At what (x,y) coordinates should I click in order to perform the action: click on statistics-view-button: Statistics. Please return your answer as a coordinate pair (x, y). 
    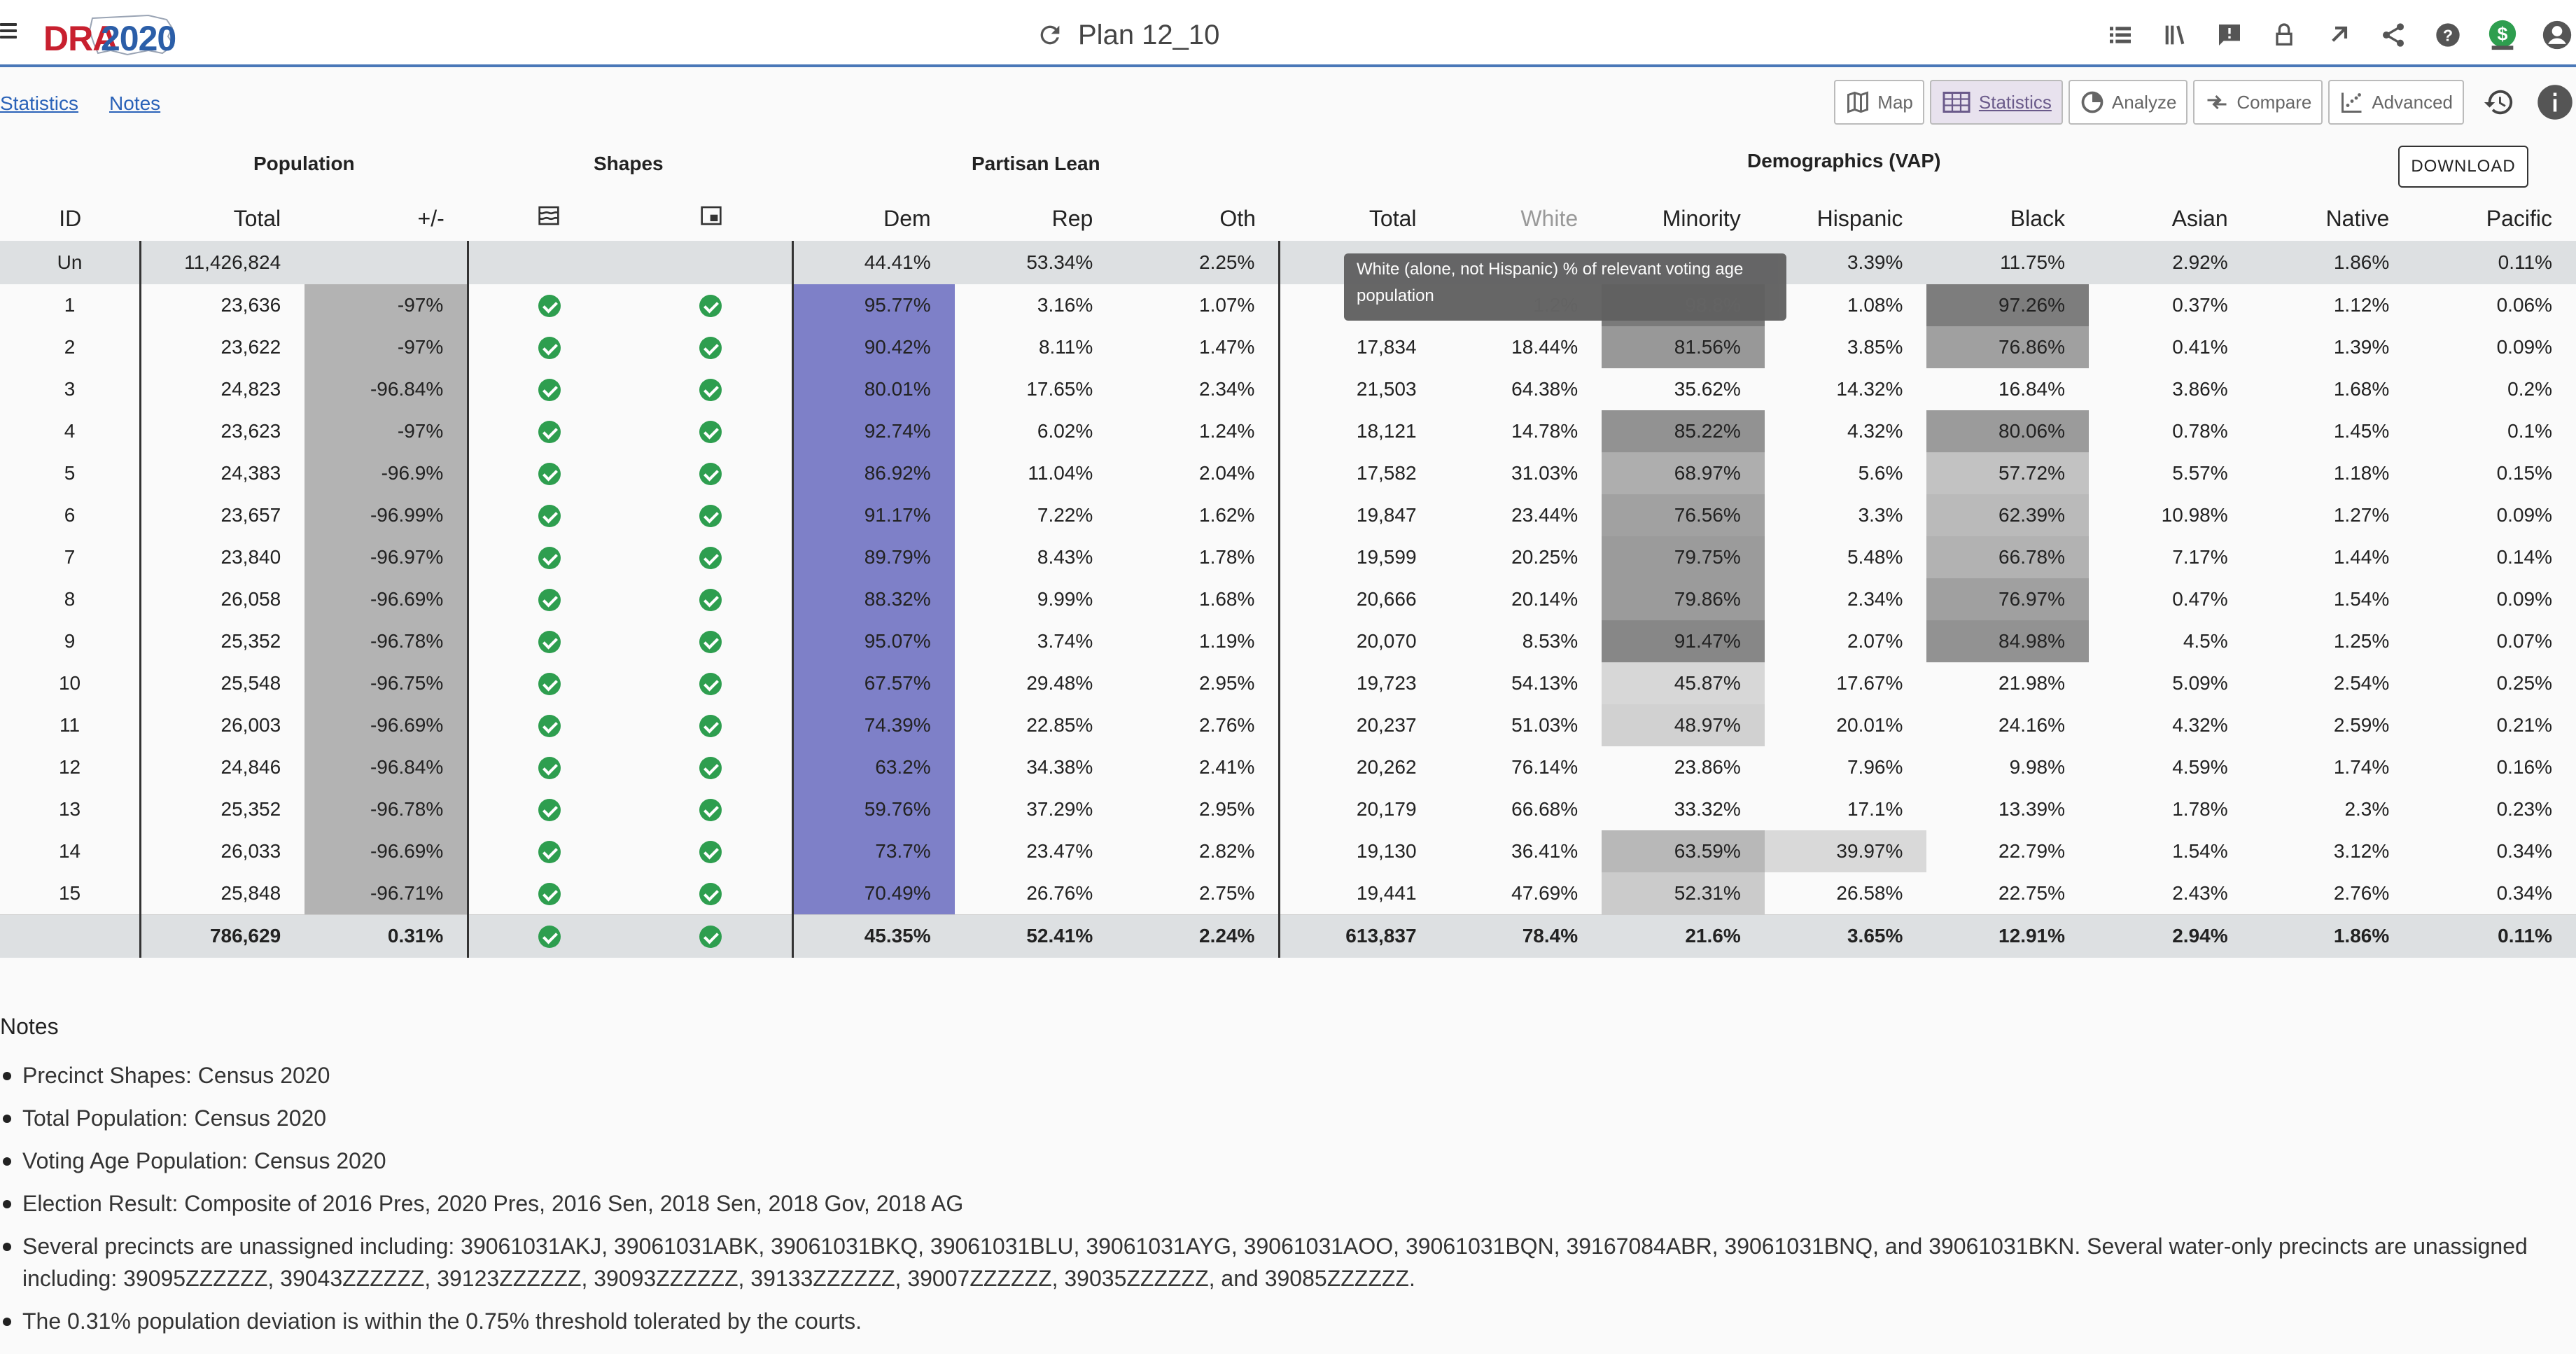
    Looking at the image, I should click on (1996, 102).